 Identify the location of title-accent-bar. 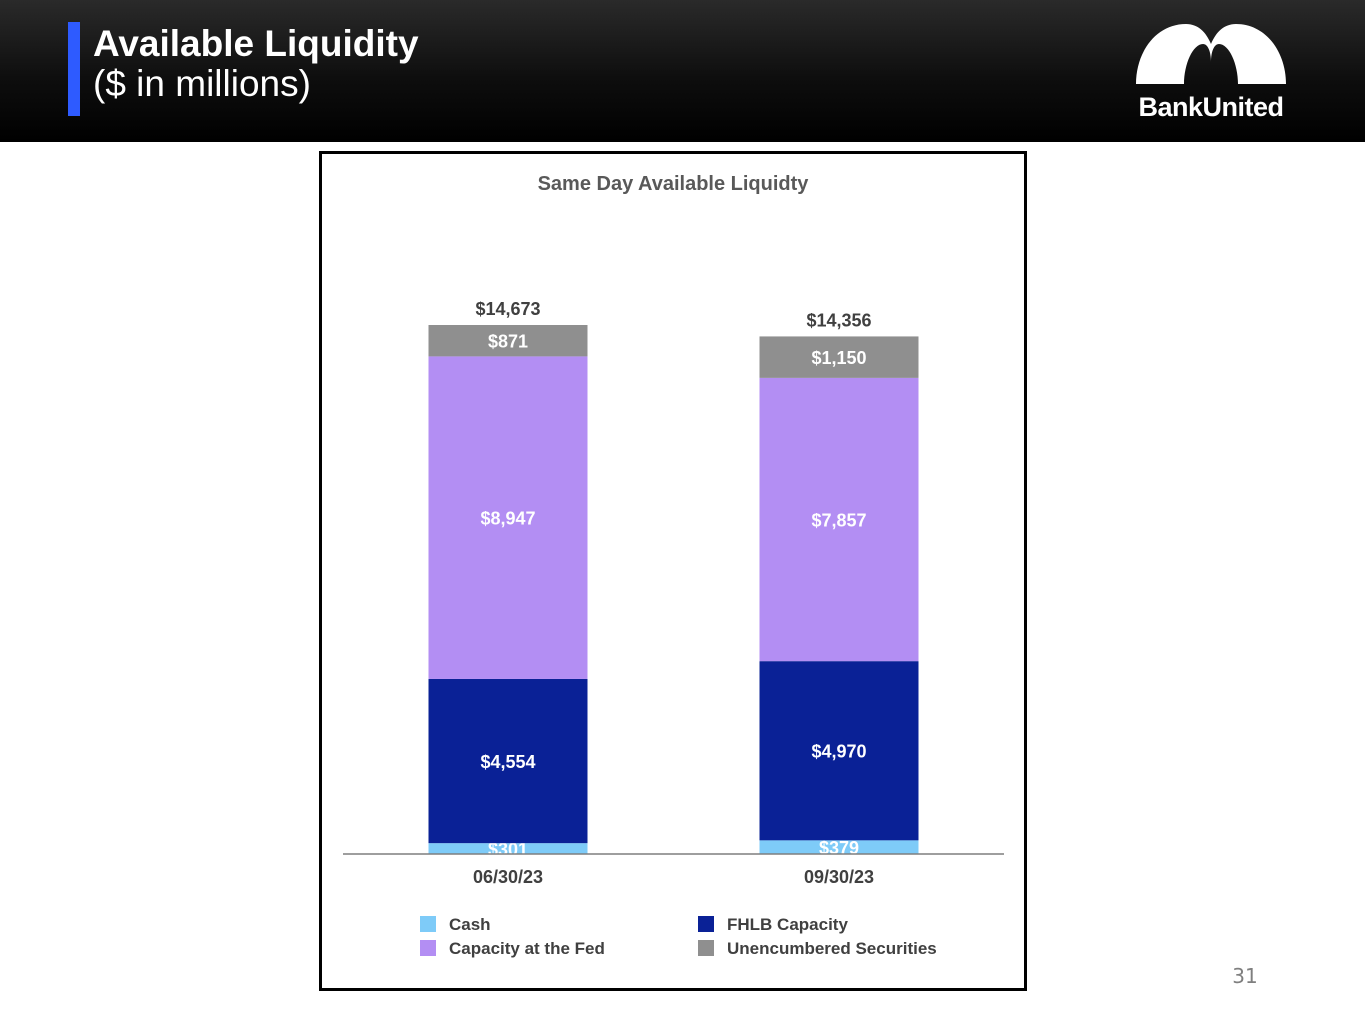
(74, 69).